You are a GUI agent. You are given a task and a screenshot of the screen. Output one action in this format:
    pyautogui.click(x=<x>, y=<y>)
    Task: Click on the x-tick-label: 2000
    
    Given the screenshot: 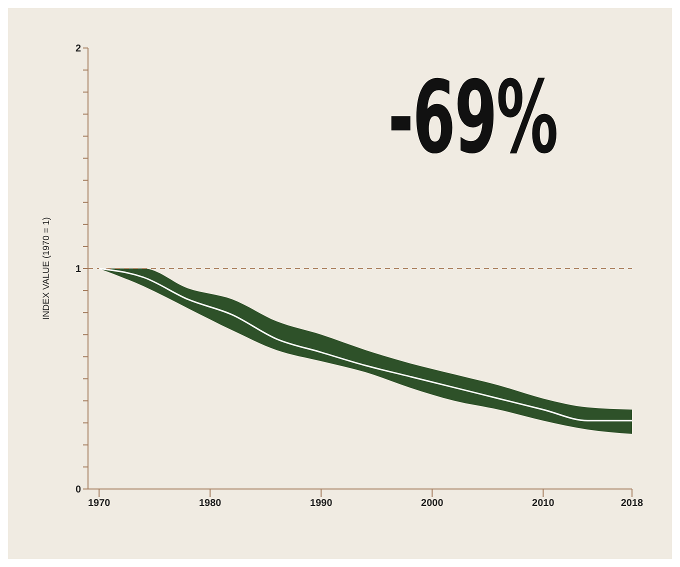 What is the action you would take?
    pyautogui.click(x=432, y=504)
    